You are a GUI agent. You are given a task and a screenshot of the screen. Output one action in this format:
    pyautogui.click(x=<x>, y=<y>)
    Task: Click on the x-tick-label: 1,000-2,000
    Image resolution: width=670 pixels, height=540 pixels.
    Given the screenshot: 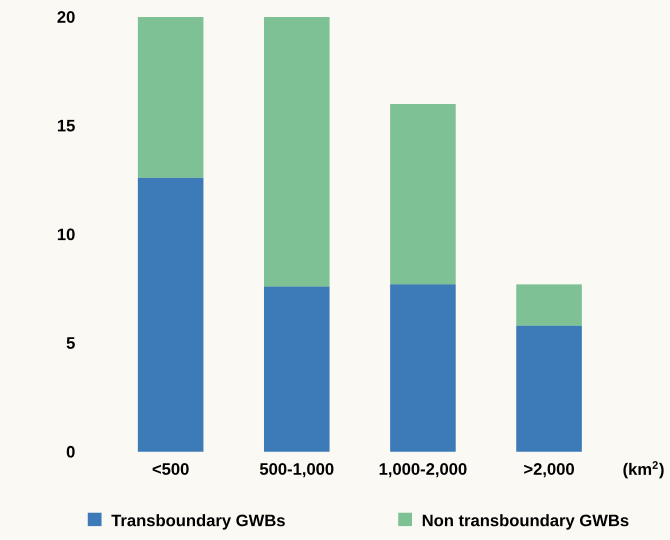 What is the action you would take?
    pyautogui.click(x=423, y=470)
    